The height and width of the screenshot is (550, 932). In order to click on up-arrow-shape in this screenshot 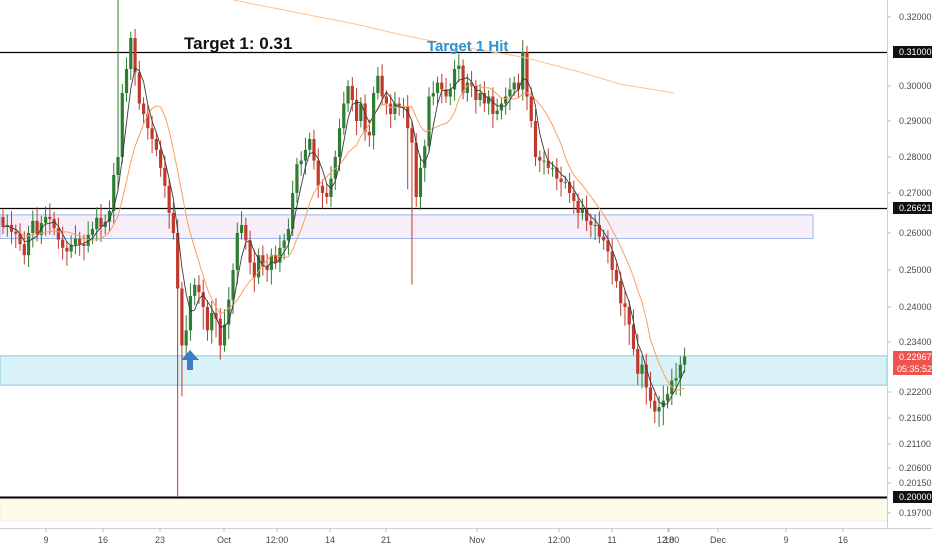, I will do `click(190, 360)`.